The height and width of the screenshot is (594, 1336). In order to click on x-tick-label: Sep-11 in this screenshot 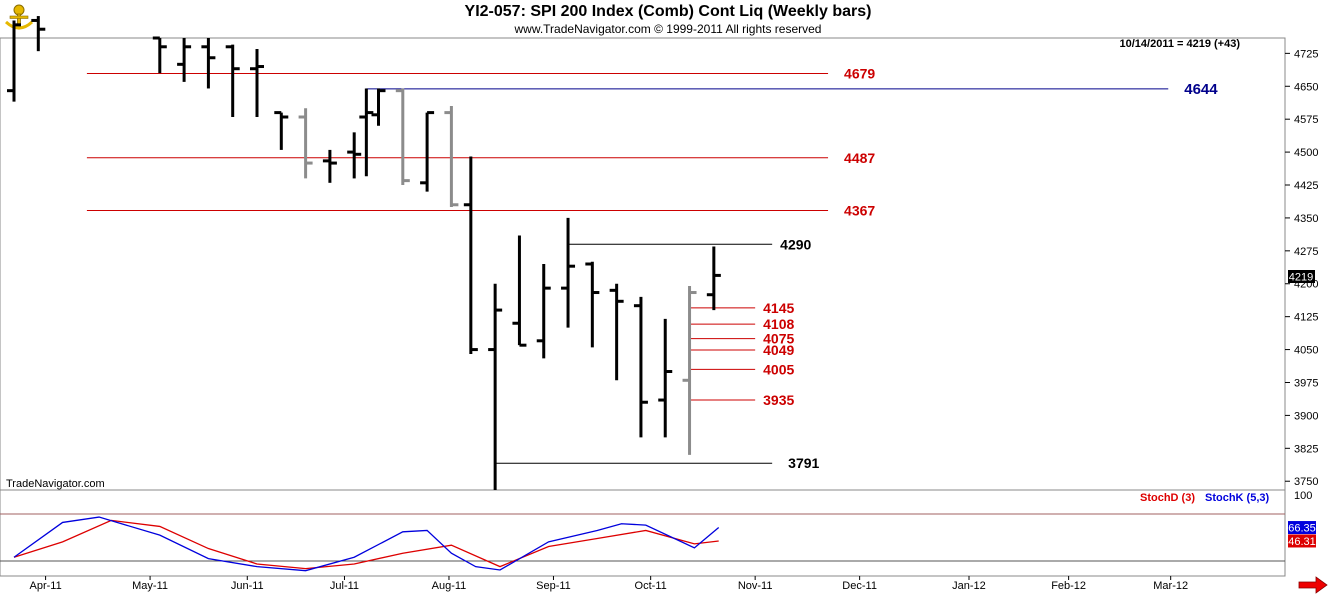, I will do `click(553, 586)`.